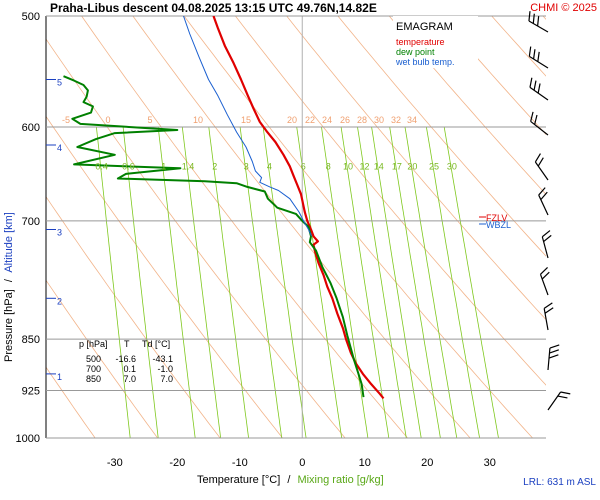  Describe the element at coordinates (59, 377) in the screenshot. I see `altitude-tick-label: 1` at that location.